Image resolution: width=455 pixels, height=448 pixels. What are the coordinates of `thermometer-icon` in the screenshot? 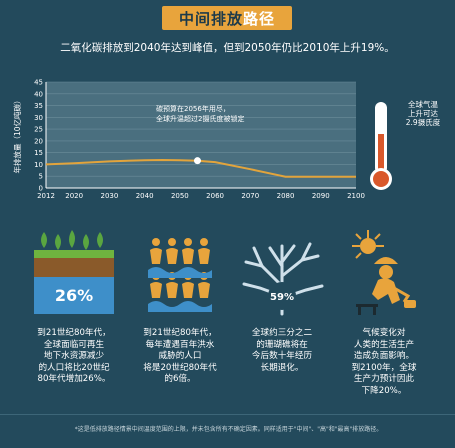 It's located at (381, 146).